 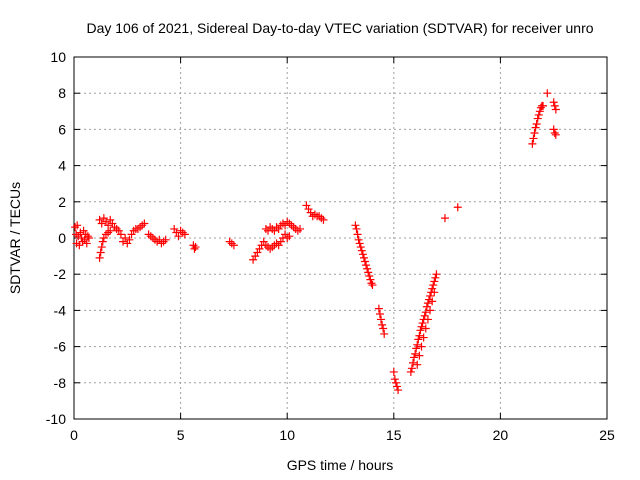 What do you see at coordinates (58, 57) in the screenshot?
I see `y-tick-label: 10` at bounding box center [58, 57].